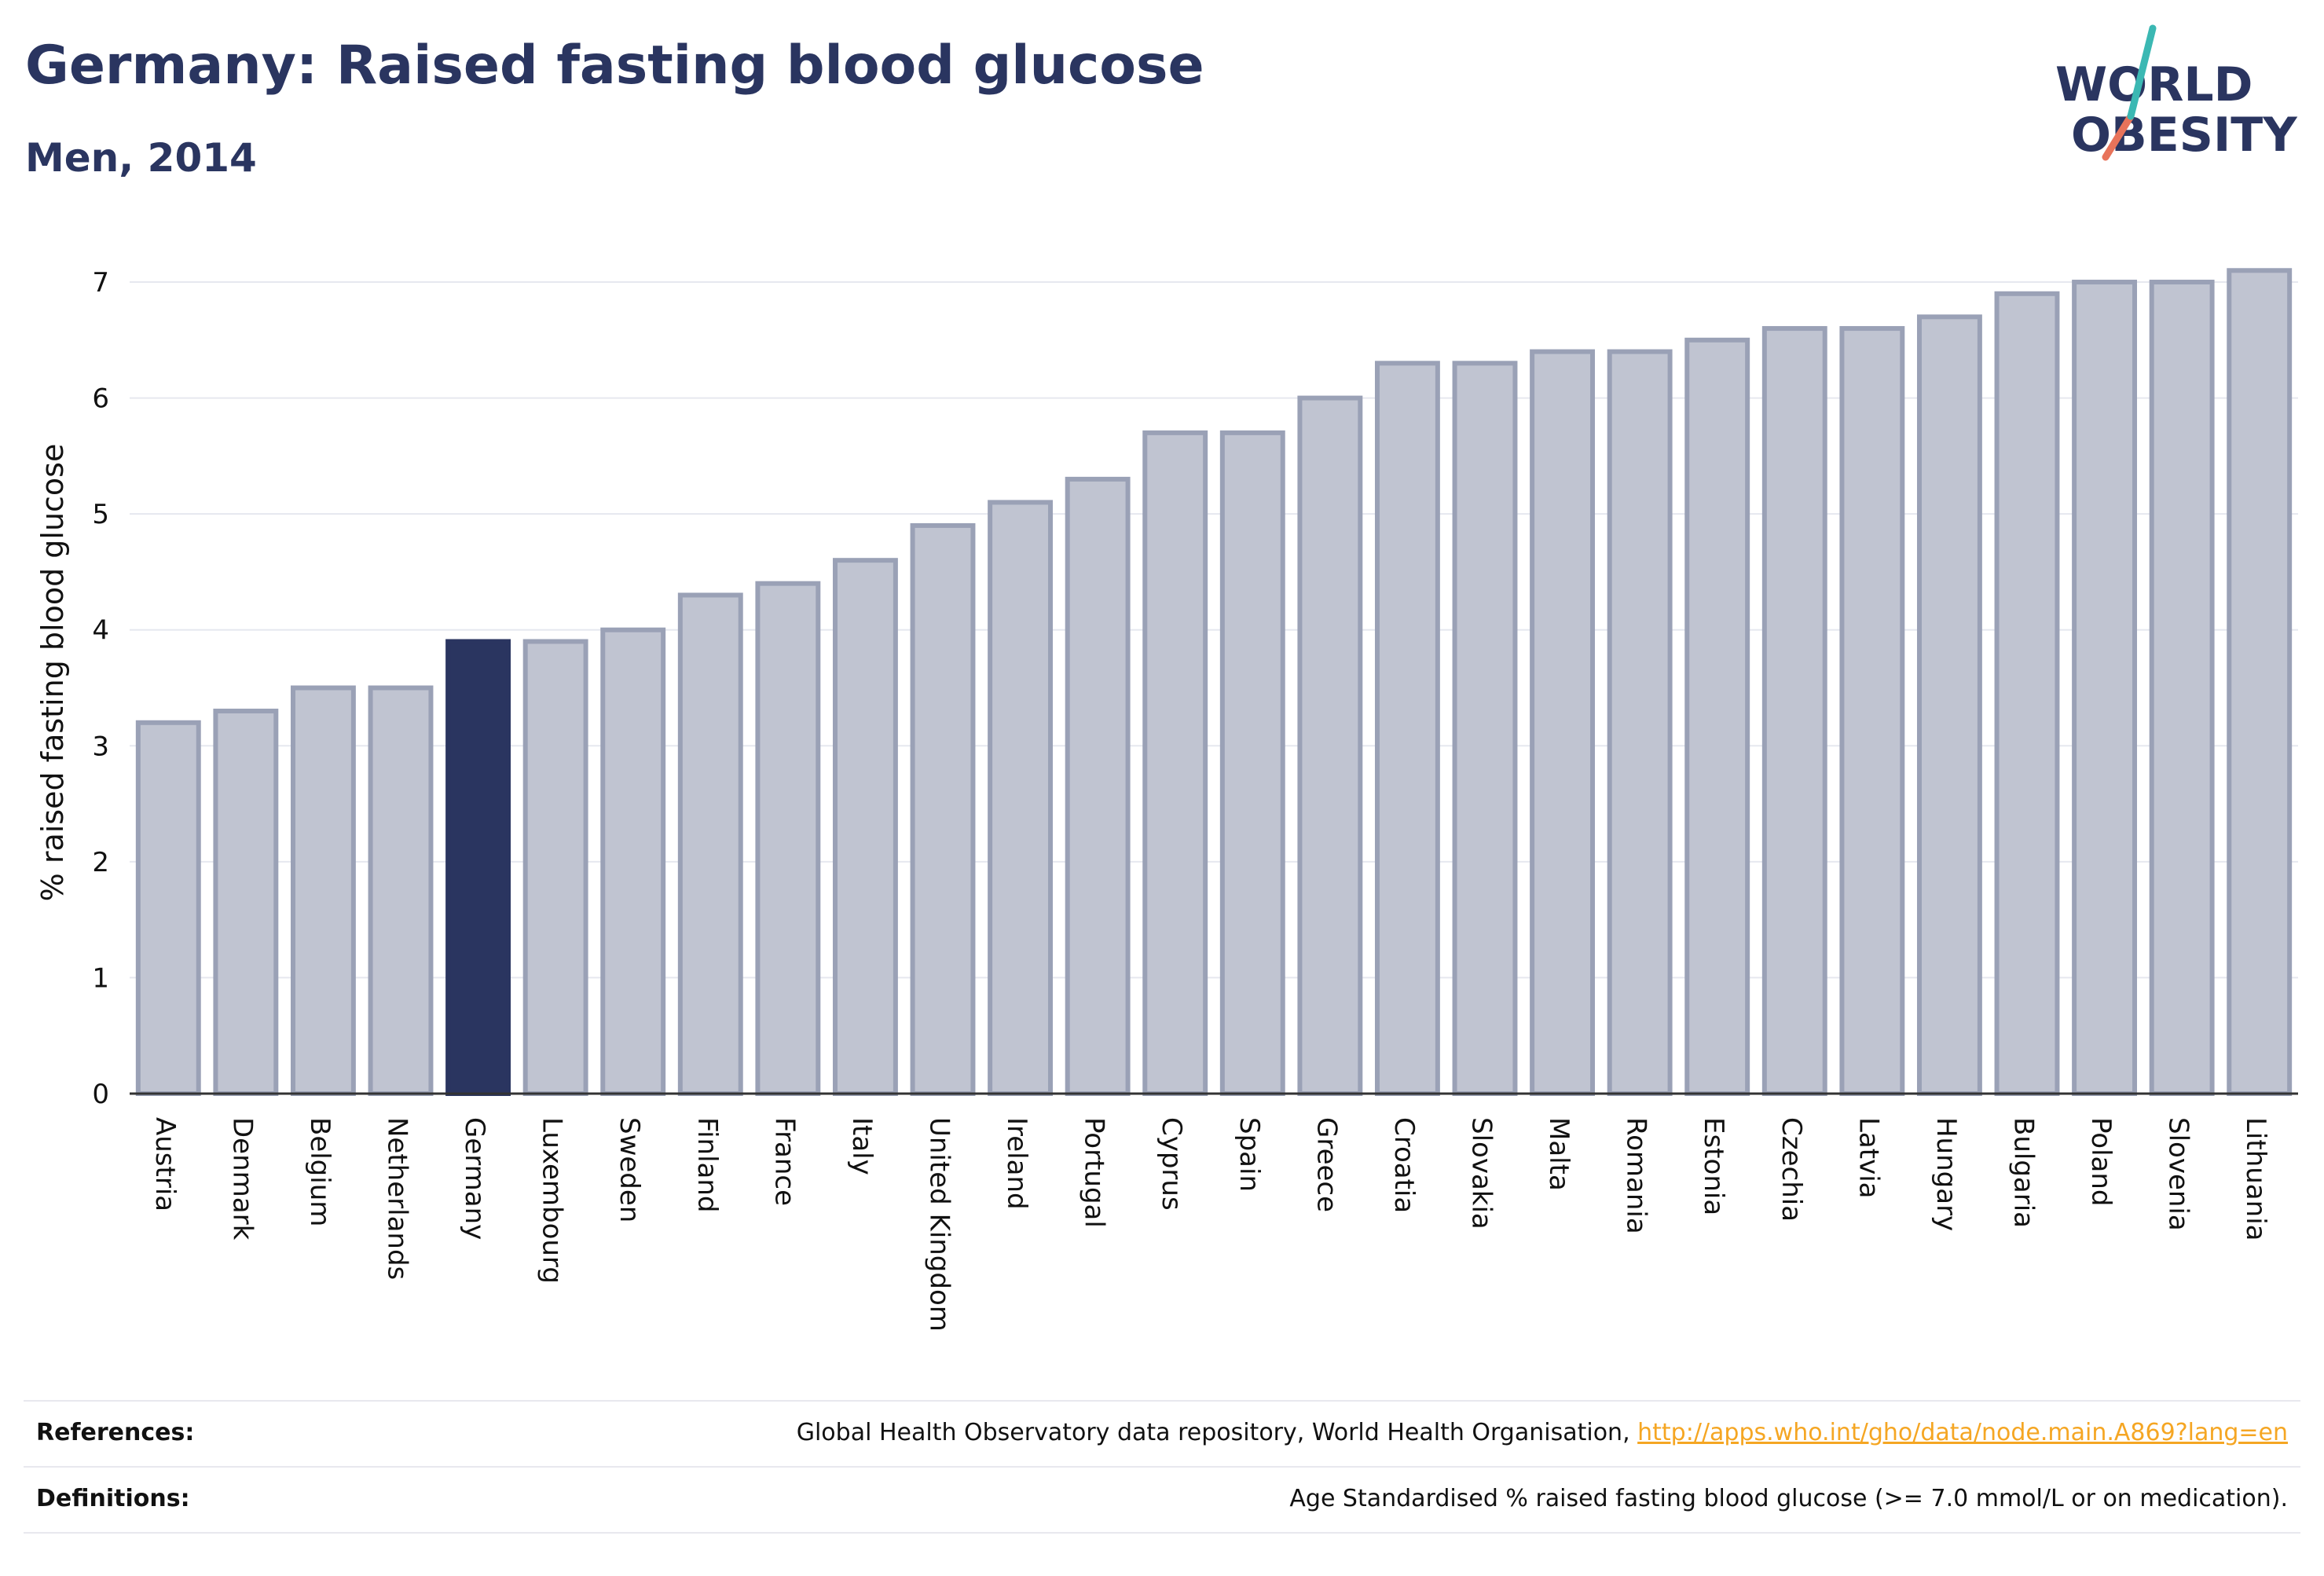 This screenshot has height=1576, width=2324. What do you see at coordinates (1098, 786) in the screenshot?
I see `bar-portugal` at bounding box center [1098, 786].